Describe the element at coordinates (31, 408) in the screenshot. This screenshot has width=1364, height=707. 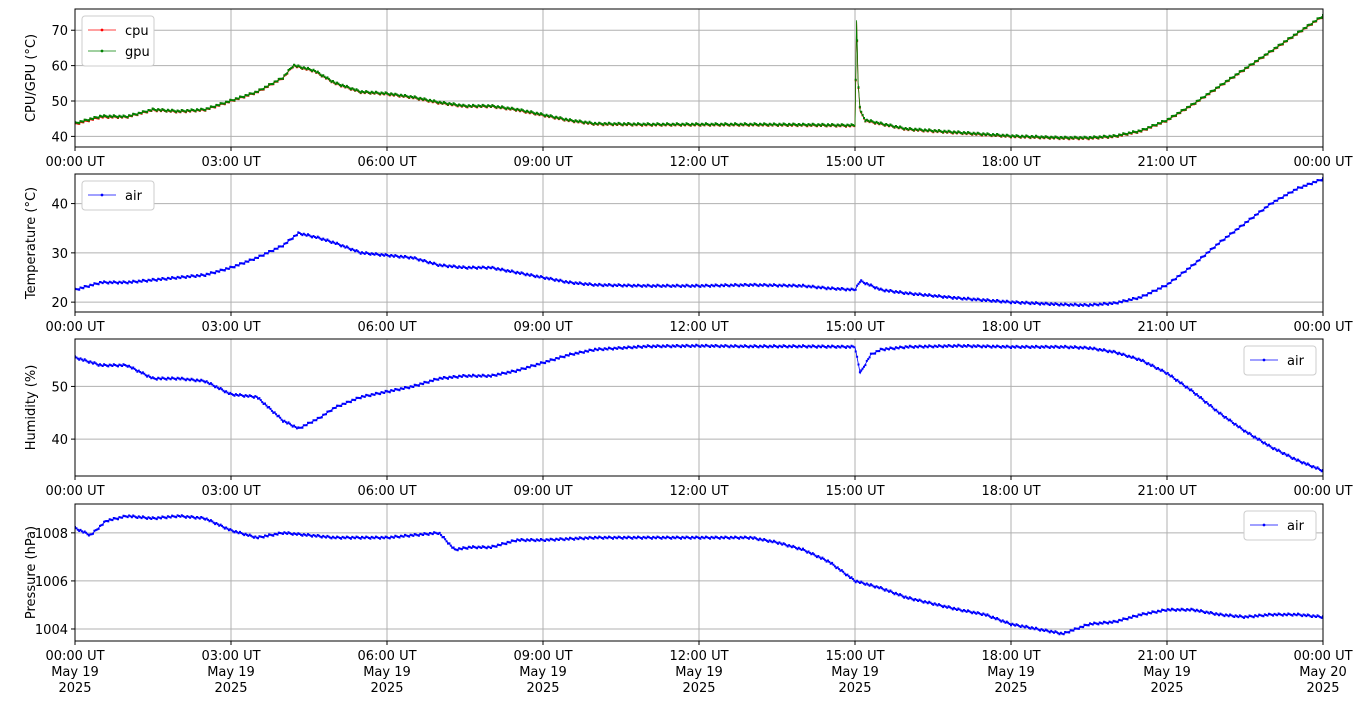
I see `y-axis-label: Humidity (%)` at that location.